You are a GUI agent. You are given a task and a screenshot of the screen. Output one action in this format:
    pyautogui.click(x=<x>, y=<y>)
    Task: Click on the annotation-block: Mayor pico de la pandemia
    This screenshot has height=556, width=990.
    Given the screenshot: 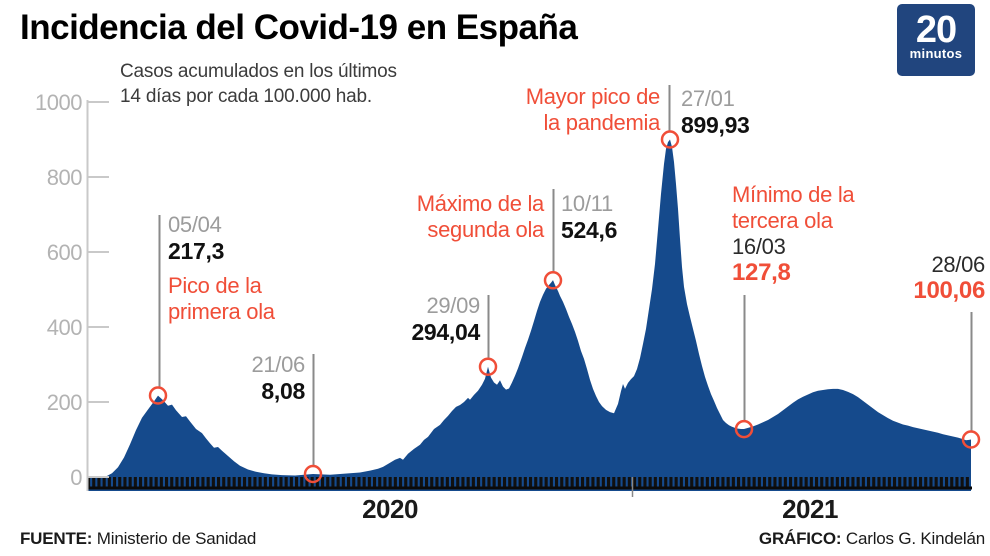 What is the action you would take?
    pyautogui.click(x=593, y=110)
    